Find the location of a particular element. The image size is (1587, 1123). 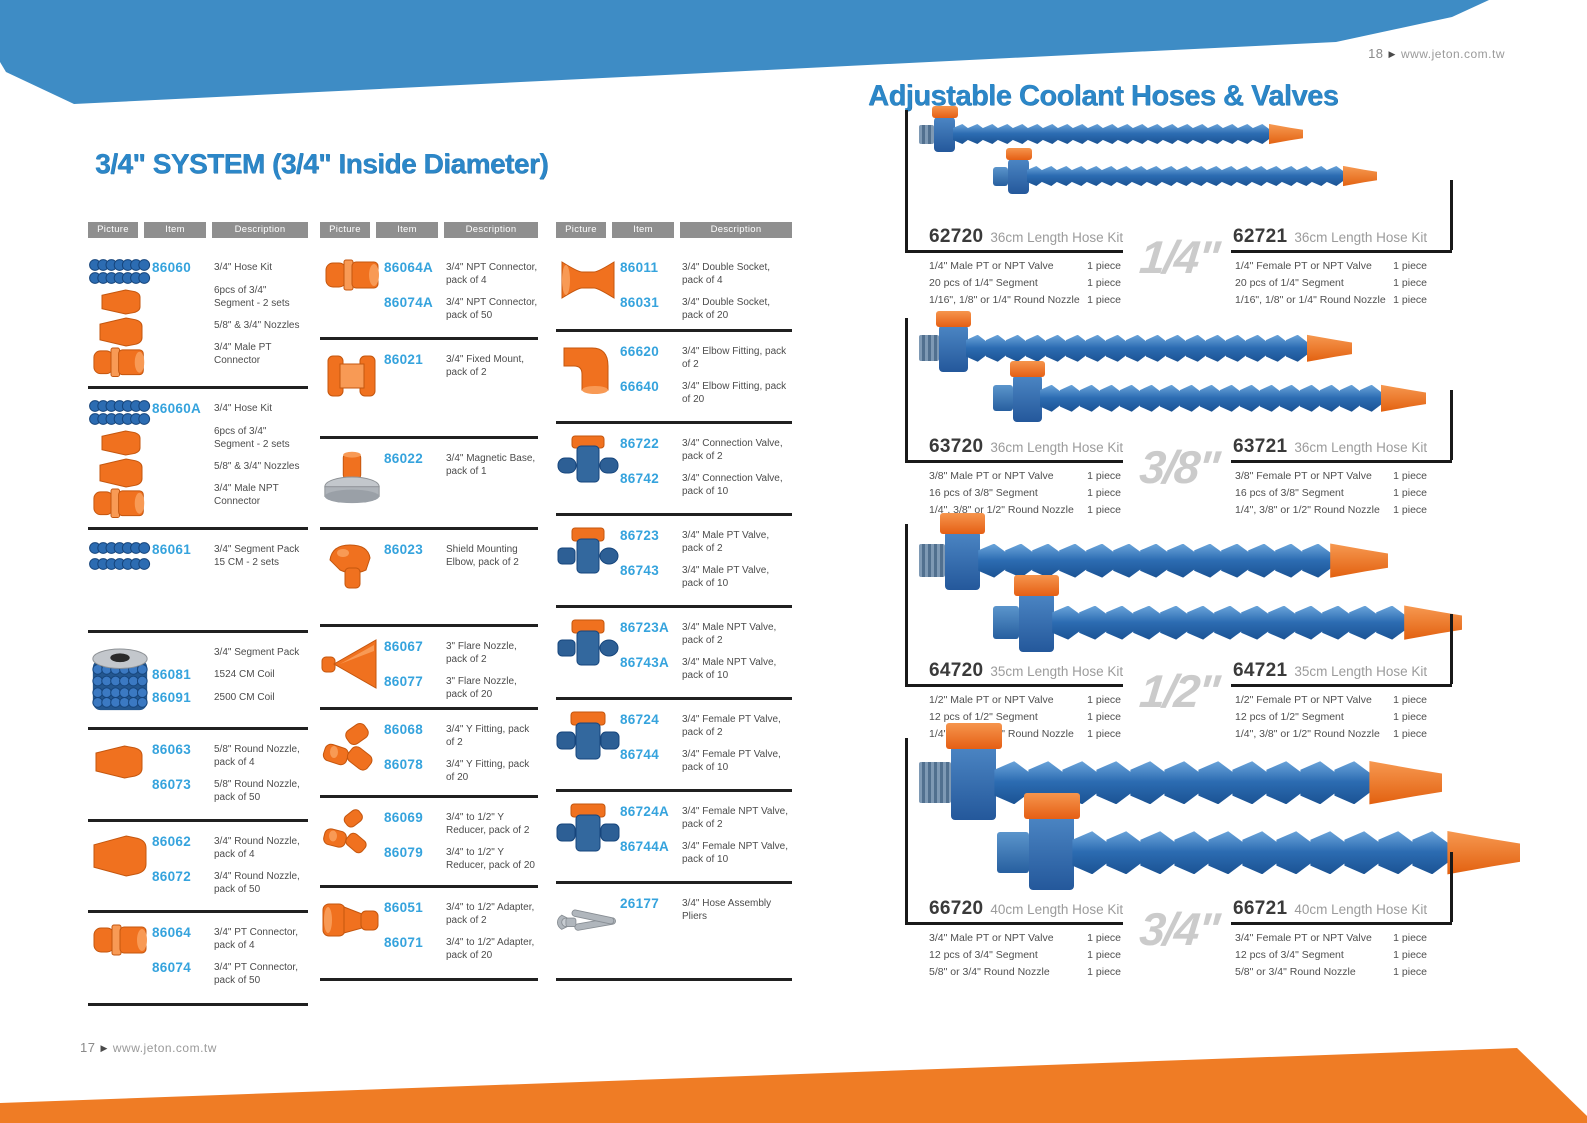

kit-title: 62720 36cm Length Hose Kit is located at coordinates (1026, 237).